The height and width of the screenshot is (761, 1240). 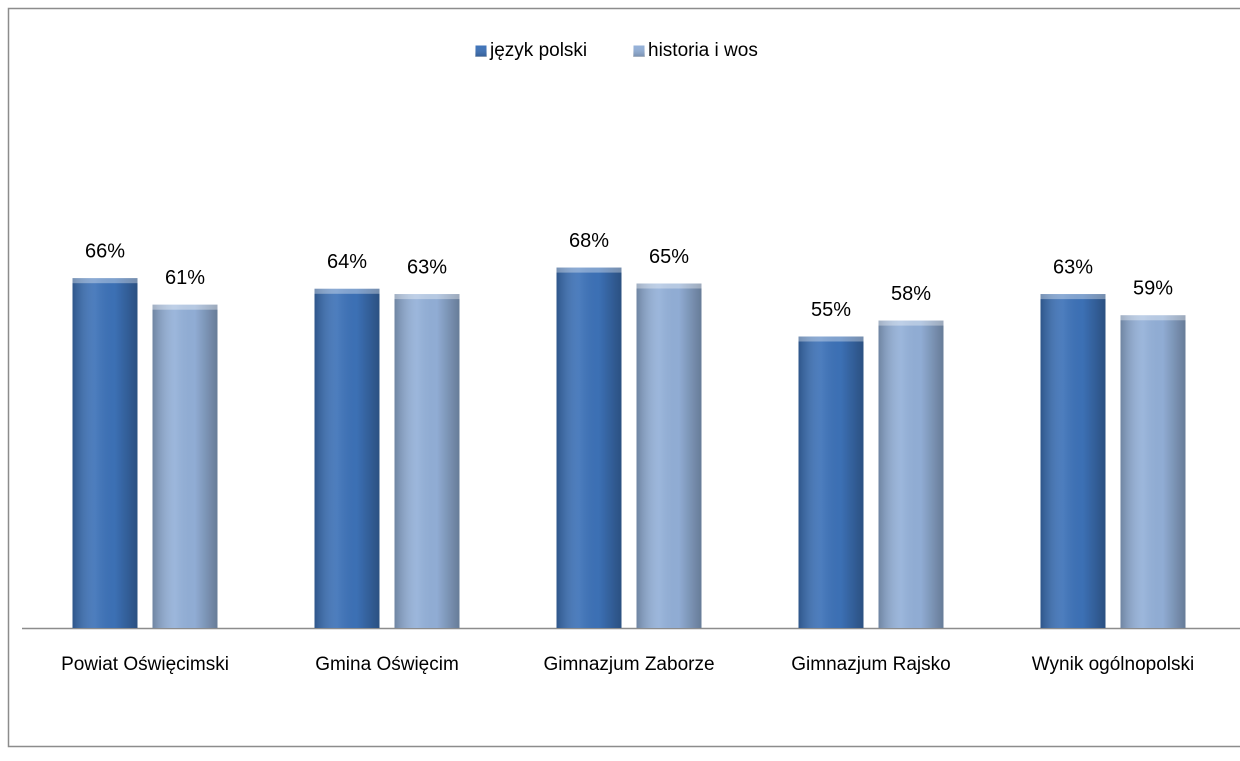 I want to click on x-tick-label: Powiat Oświęcimski, so click(x=145, y=664).